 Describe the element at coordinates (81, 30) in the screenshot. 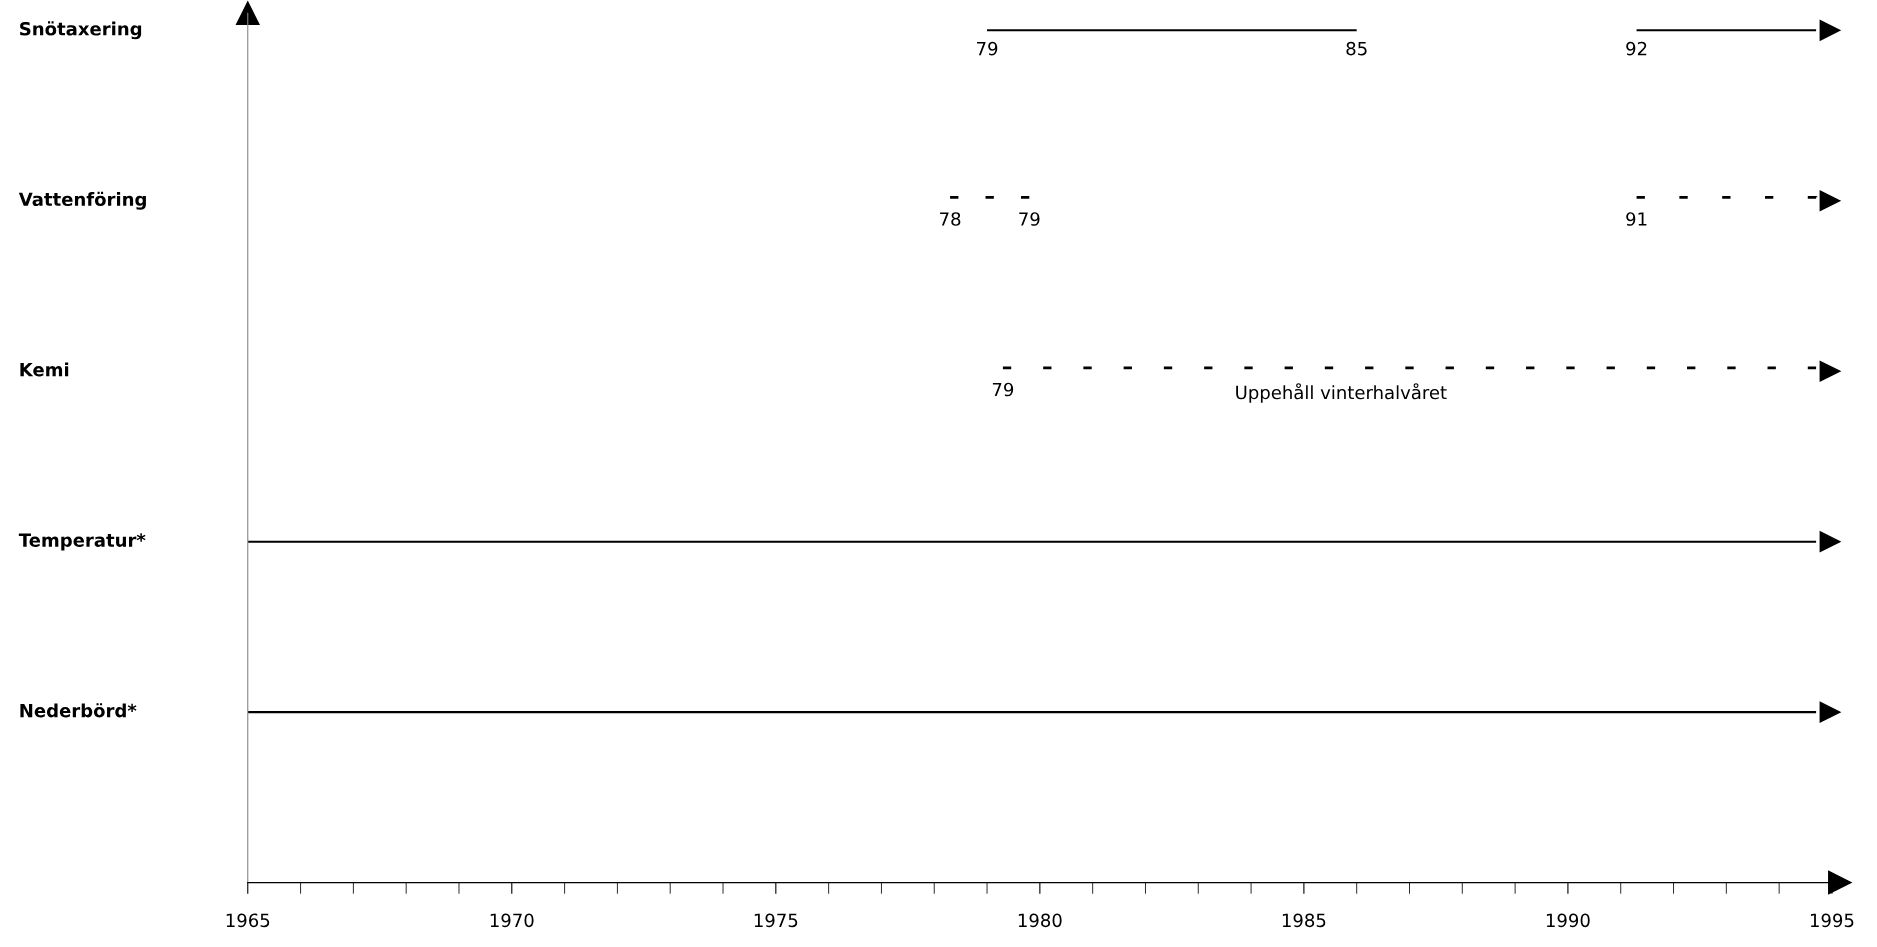

I see `y-tick-label: Snötaxering` at that location.